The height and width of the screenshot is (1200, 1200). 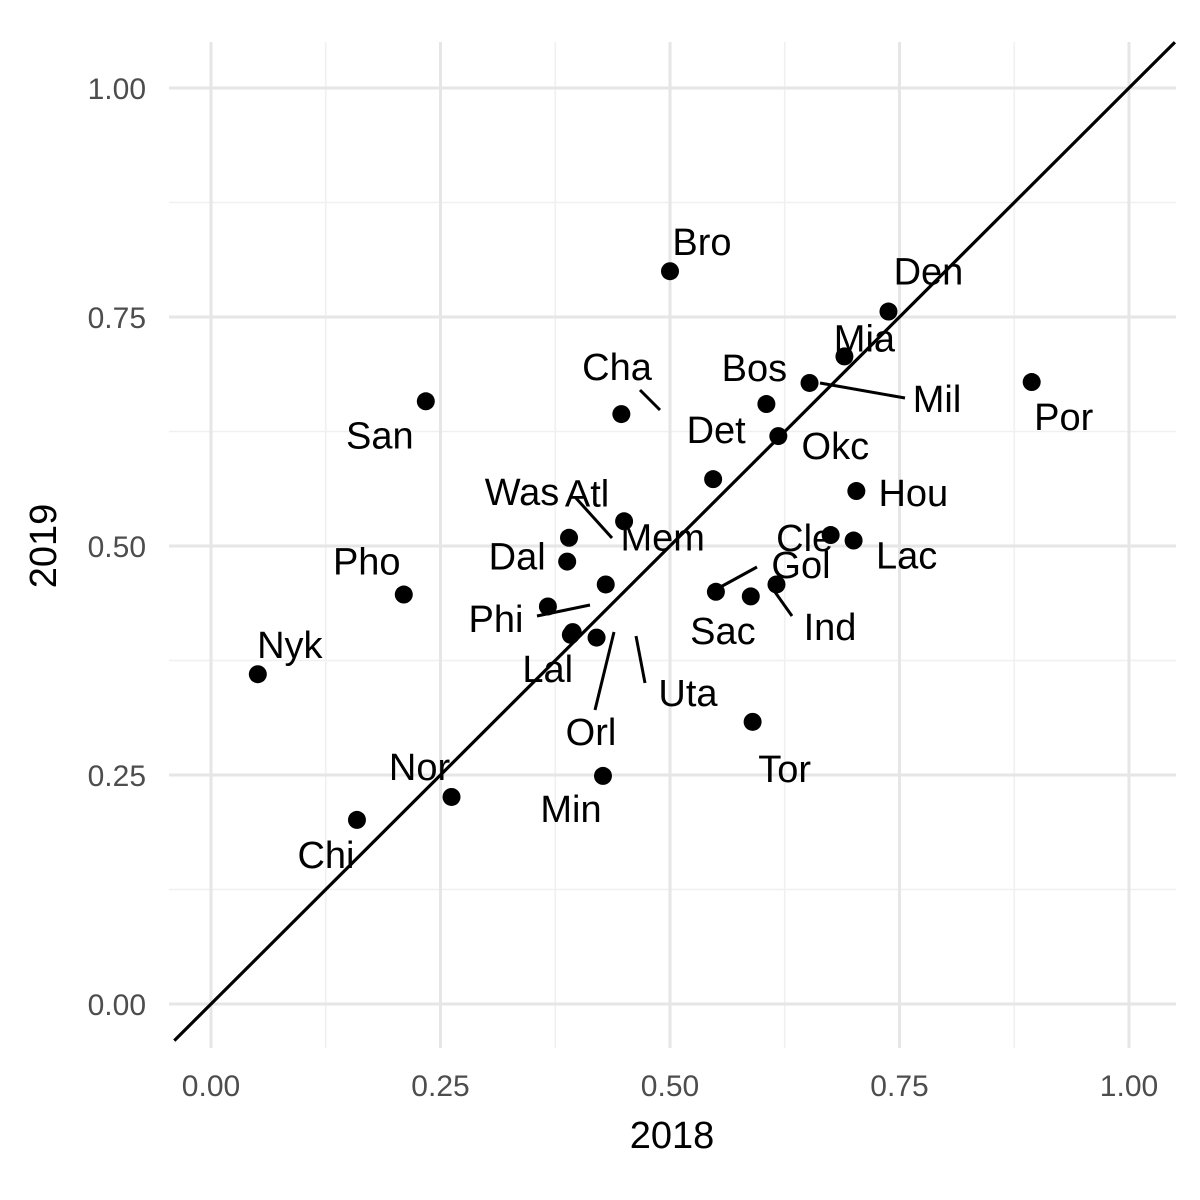 I want to click on point-dal, so click(x=567, y=561).